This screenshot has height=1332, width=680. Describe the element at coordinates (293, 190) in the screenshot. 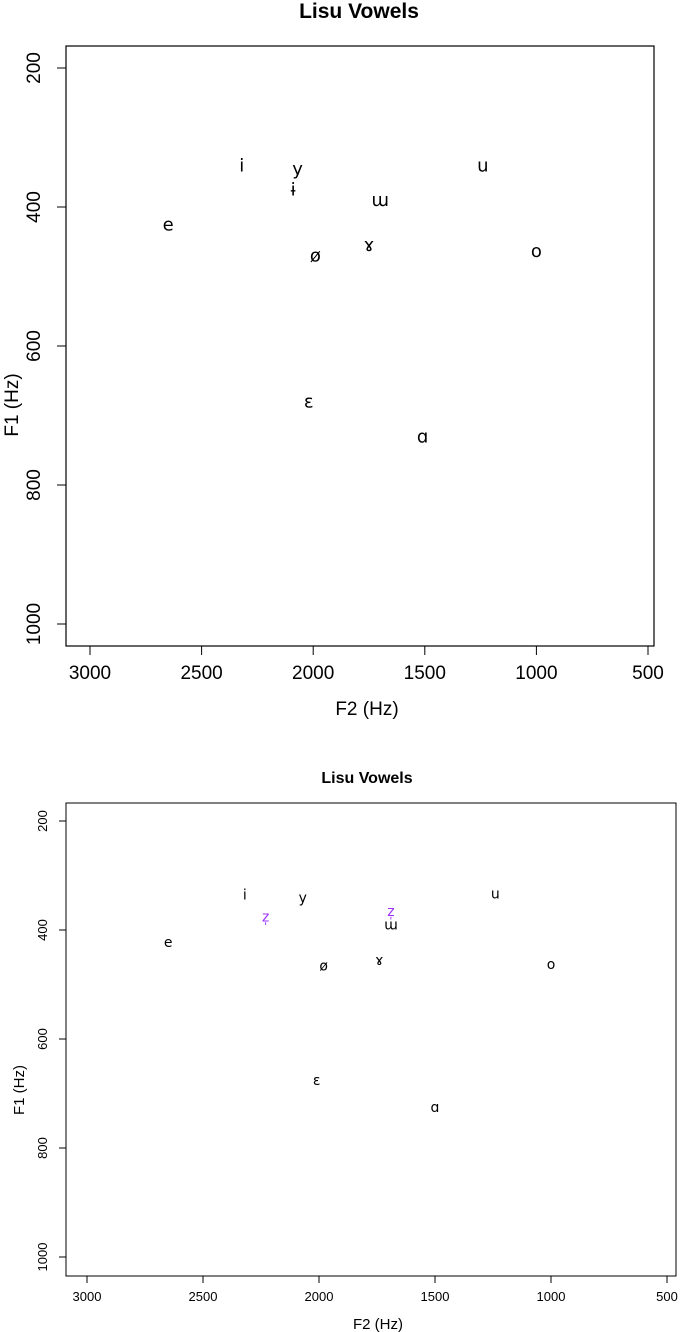

I see `vowel-point: ɨ` at that location.